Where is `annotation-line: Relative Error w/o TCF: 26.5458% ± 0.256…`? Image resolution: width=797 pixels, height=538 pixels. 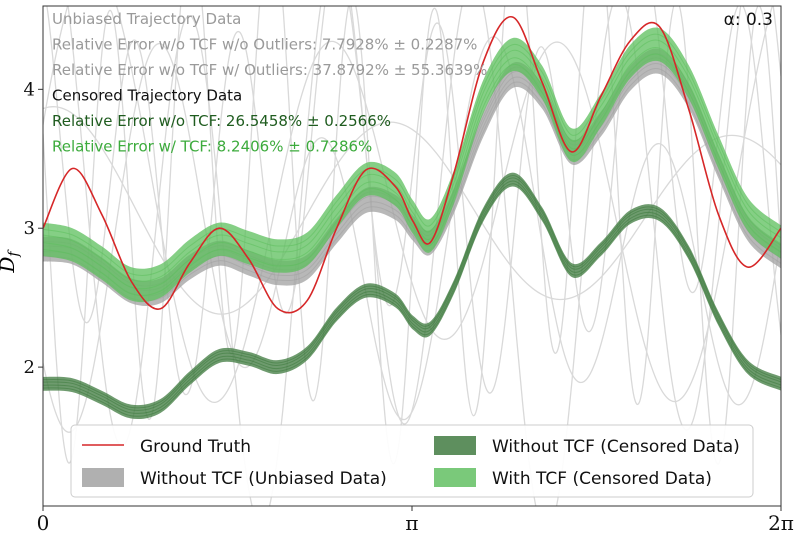
annotation-line: Relative Error w/o TCF: 26.5458% ± 0.256… is located at coordinates (221, 121).